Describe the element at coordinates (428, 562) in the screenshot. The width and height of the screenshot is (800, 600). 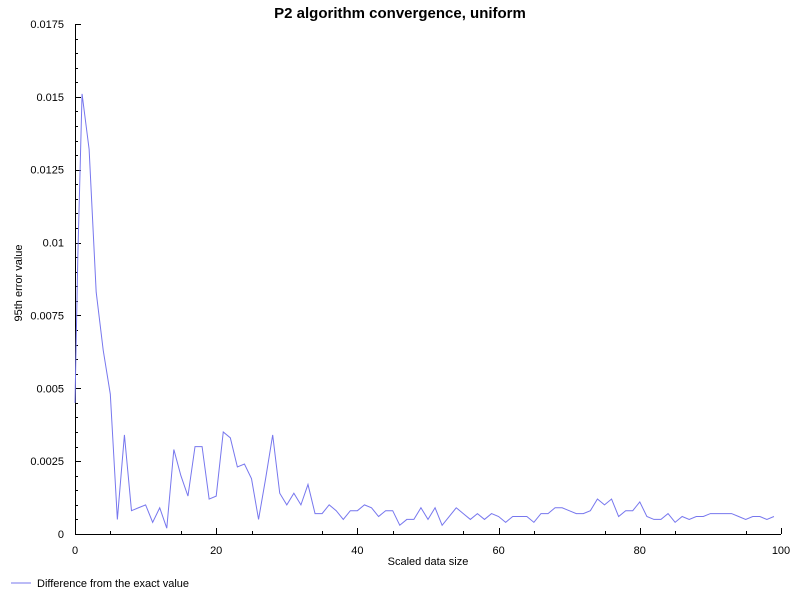
I see `x-axis-label: Scaled data size` at that location.